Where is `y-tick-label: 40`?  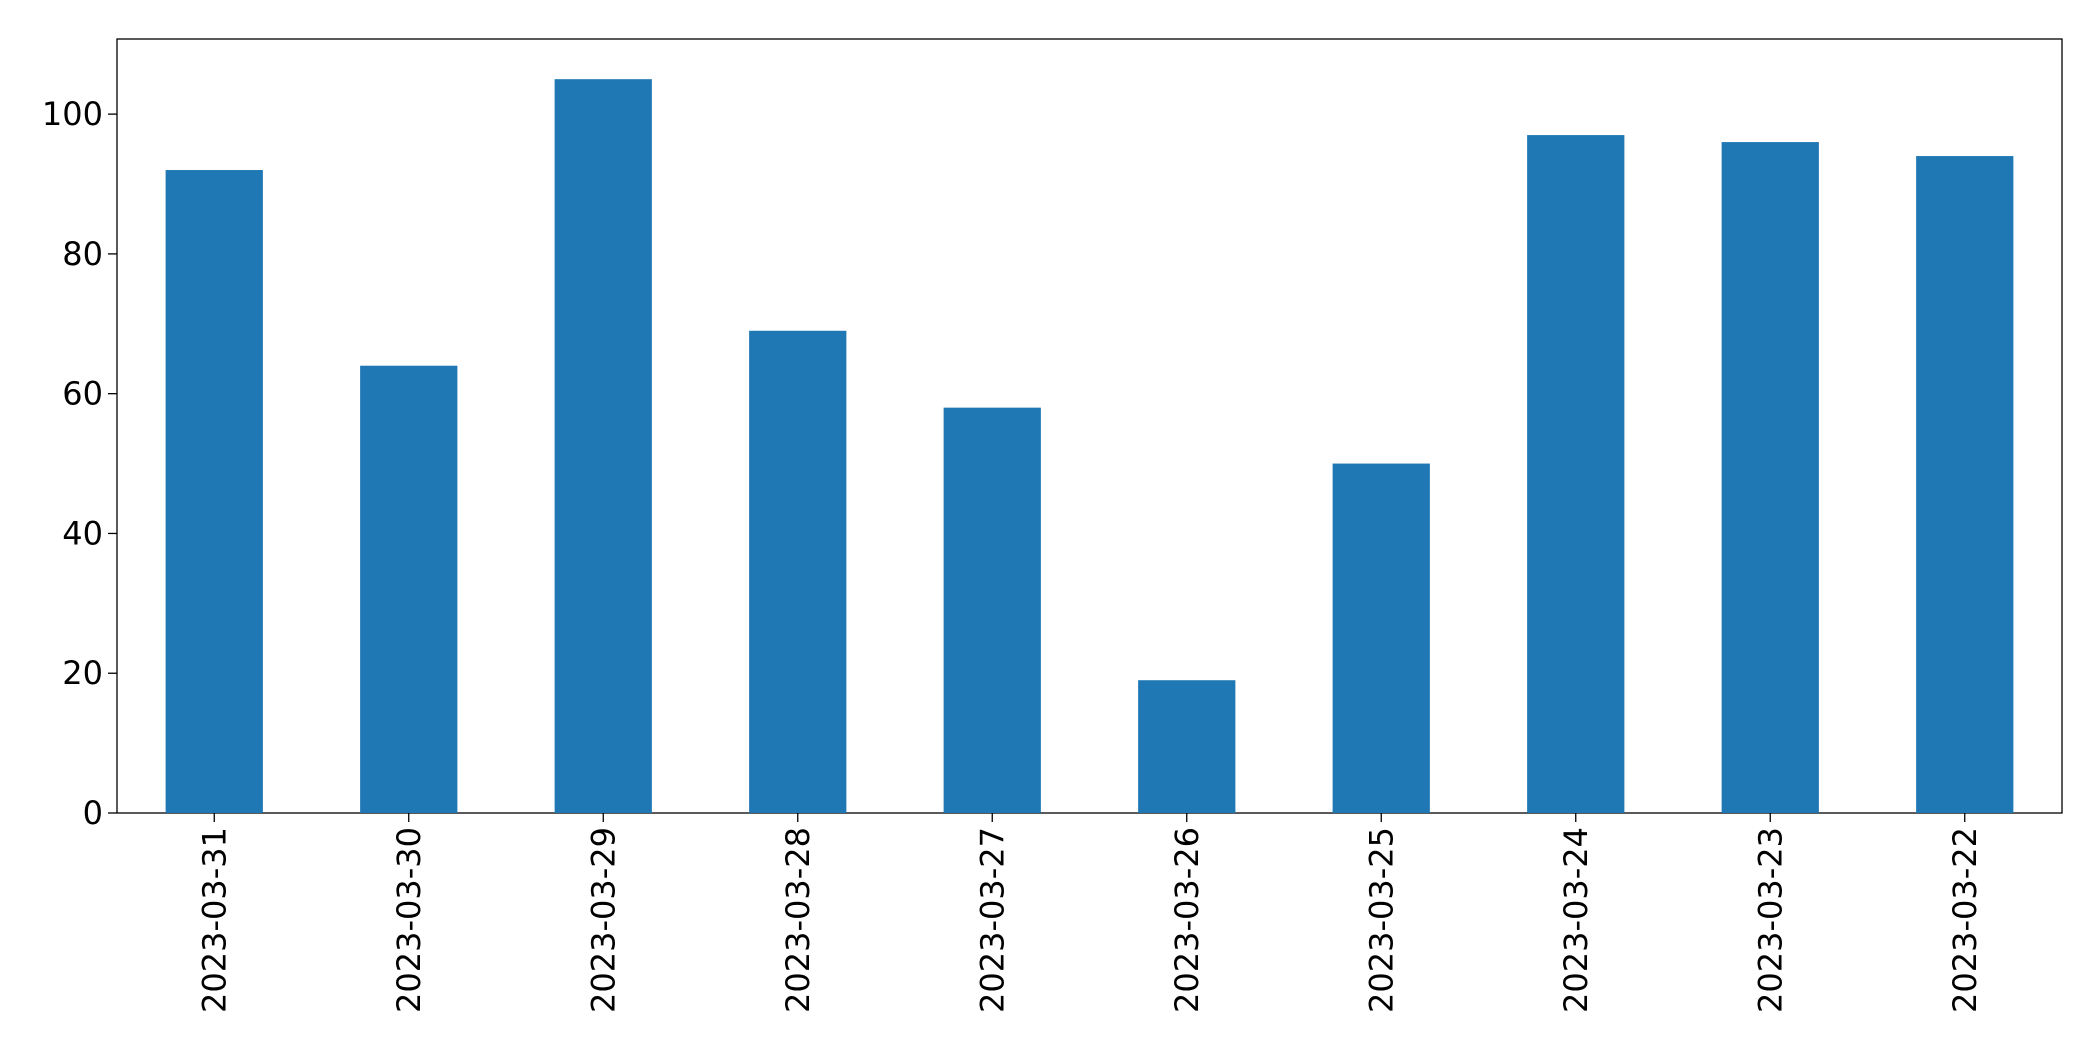
y-tick-label: 40 is located at coordinates (82, 533).